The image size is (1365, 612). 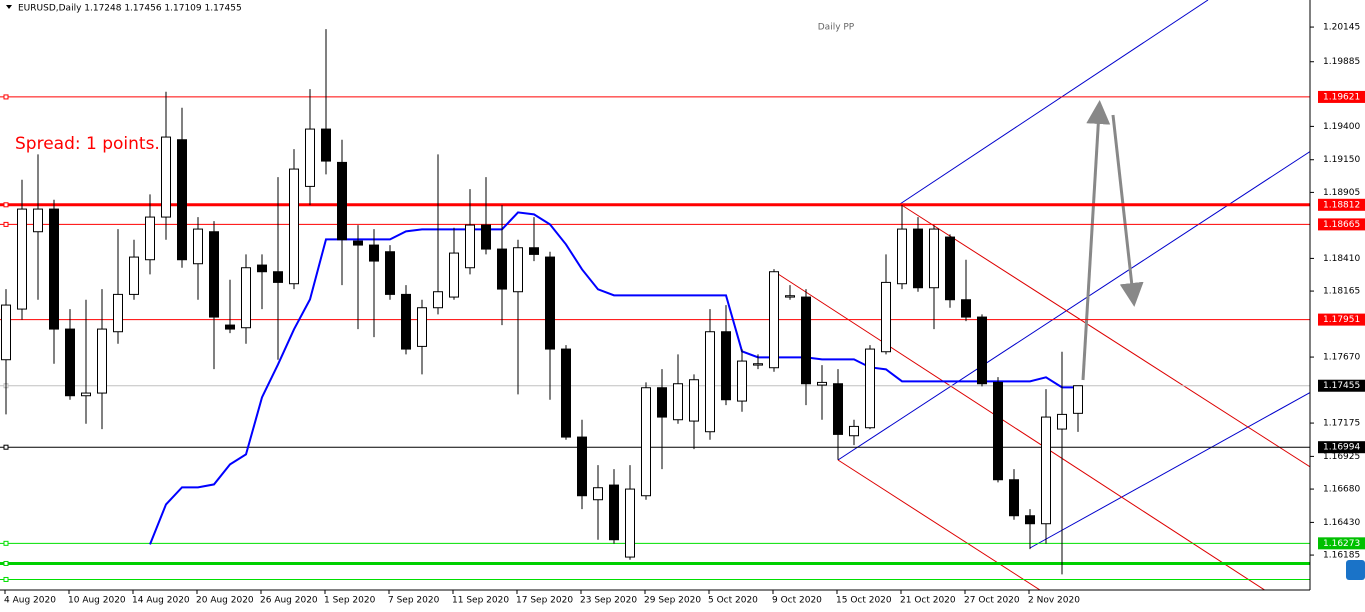 What do you see at coordinates (9, 7) in the screenshot?
I see `menu-icon` at bounding box center [9, 7].